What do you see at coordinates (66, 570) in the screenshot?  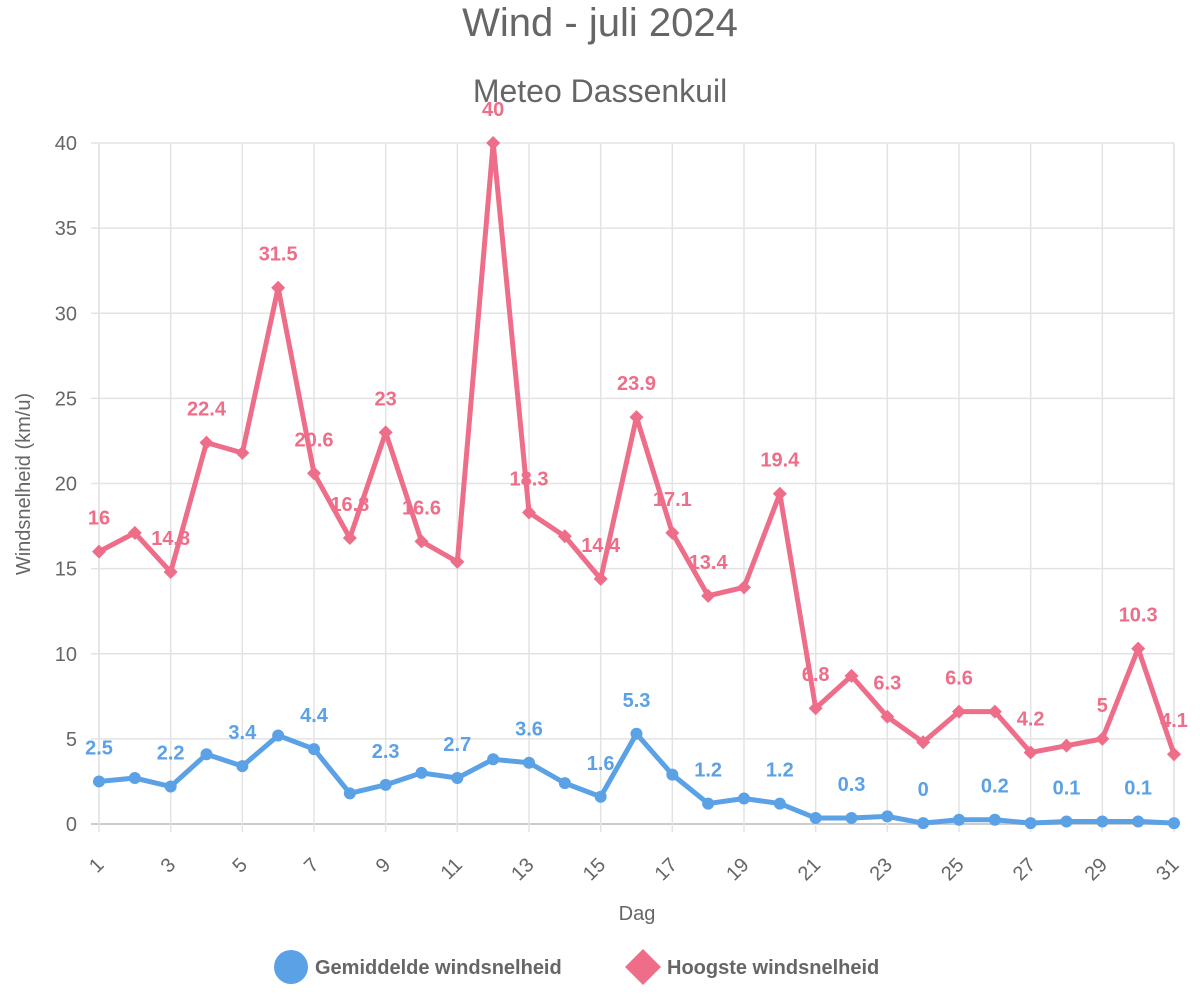 I see `y-tick-label: 15` at bounding box center [66, 570].